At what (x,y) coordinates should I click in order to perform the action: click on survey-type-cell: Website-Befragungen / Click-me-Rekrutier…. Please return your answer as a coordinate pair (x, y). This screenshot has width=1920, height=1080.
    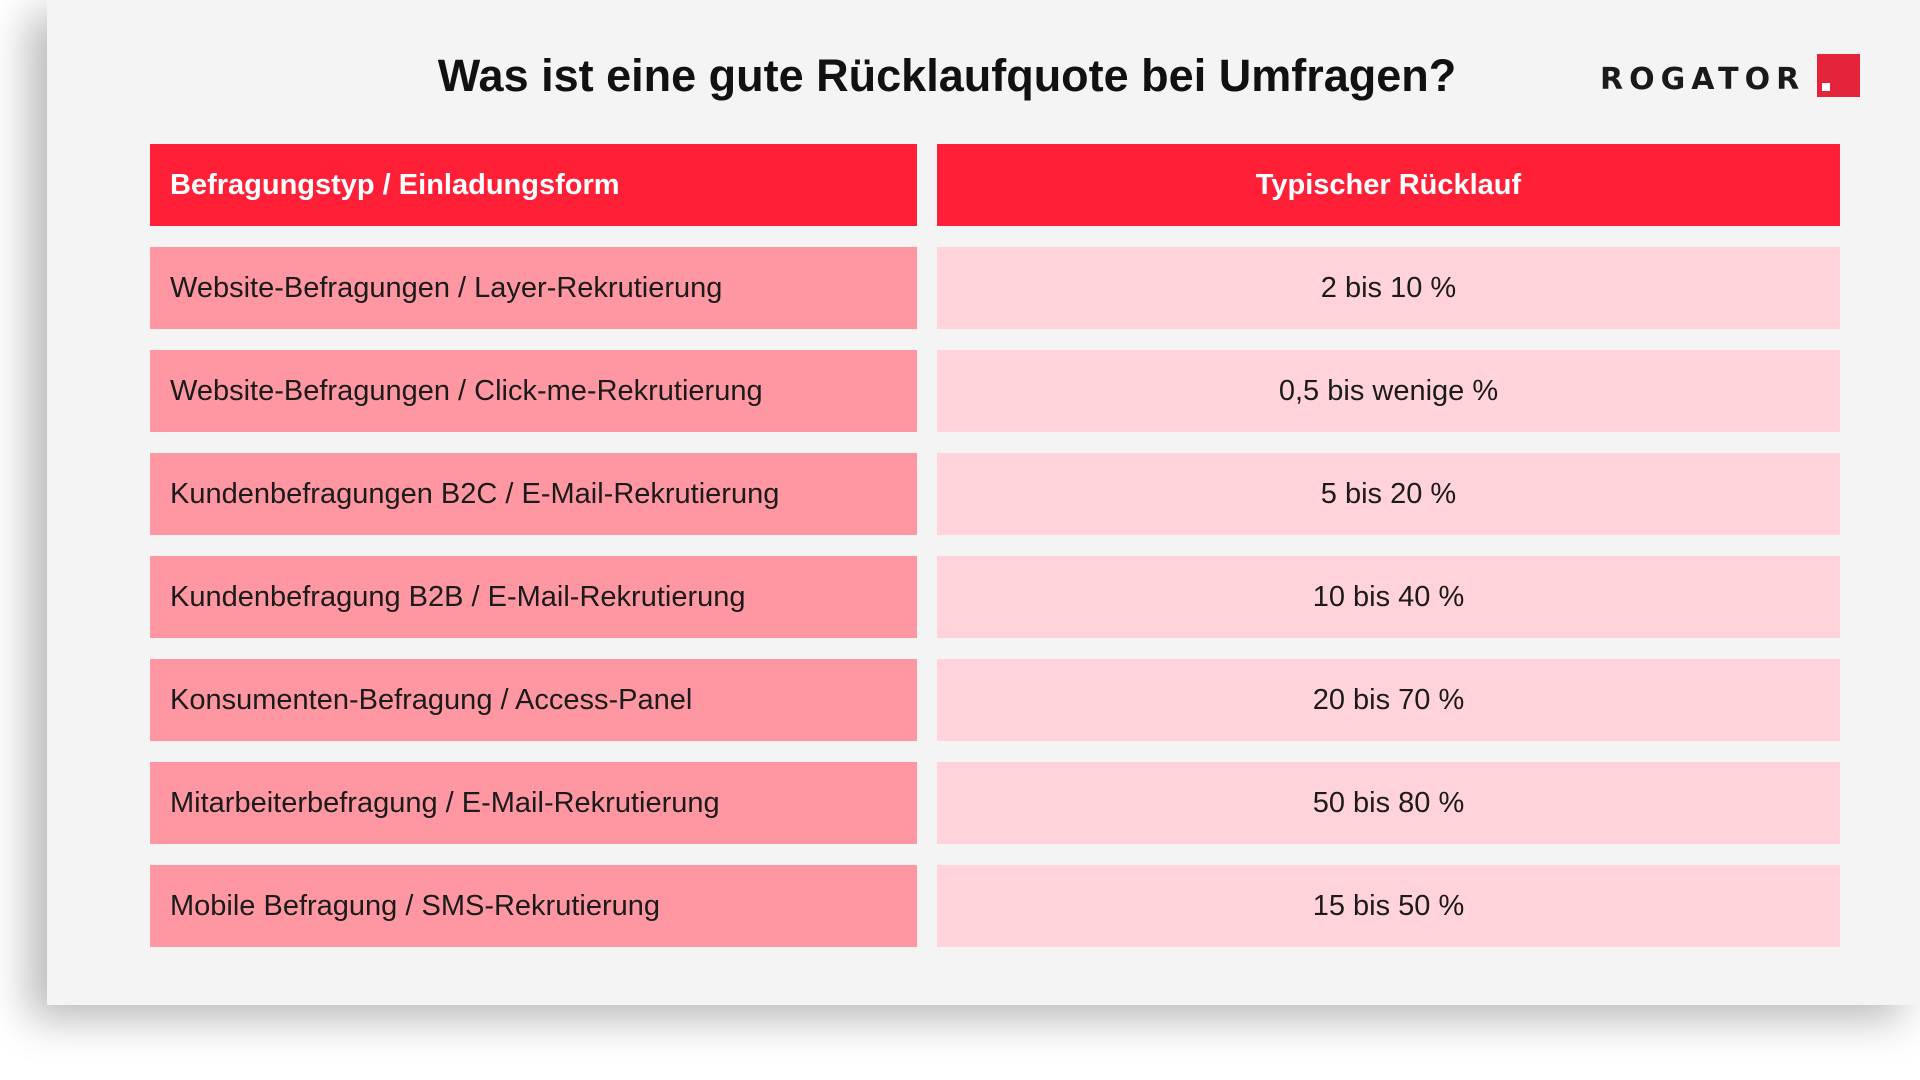
    Looking at the image, I should click on (533, 391).